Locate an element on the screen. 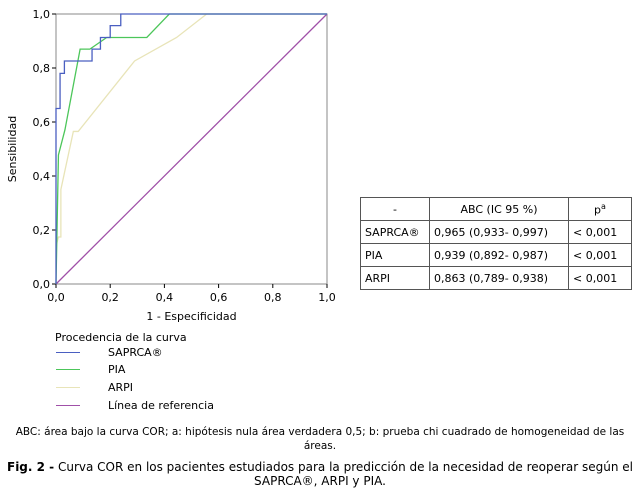 The height and width of the screenshot is (489, 640). table-row: SAPRCA® 0,965 (0,933- 0,997) < 0,001 is located at coordinates (496, 232).